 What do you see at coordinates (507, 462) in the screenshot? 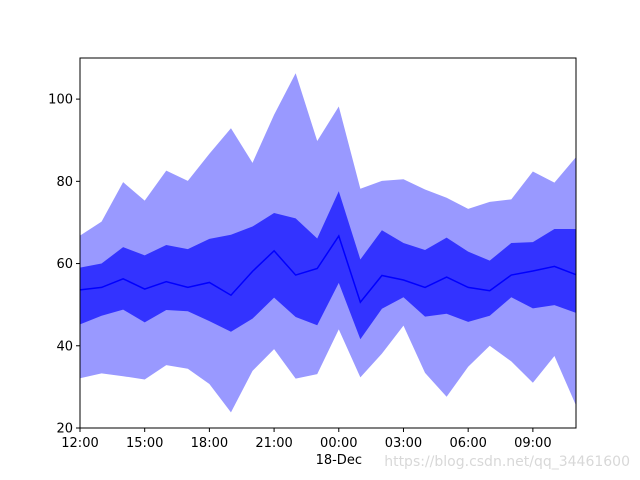
I see `watermark: https://blog.csdn.net/qq_34461600` at bounding box center [507, 462].